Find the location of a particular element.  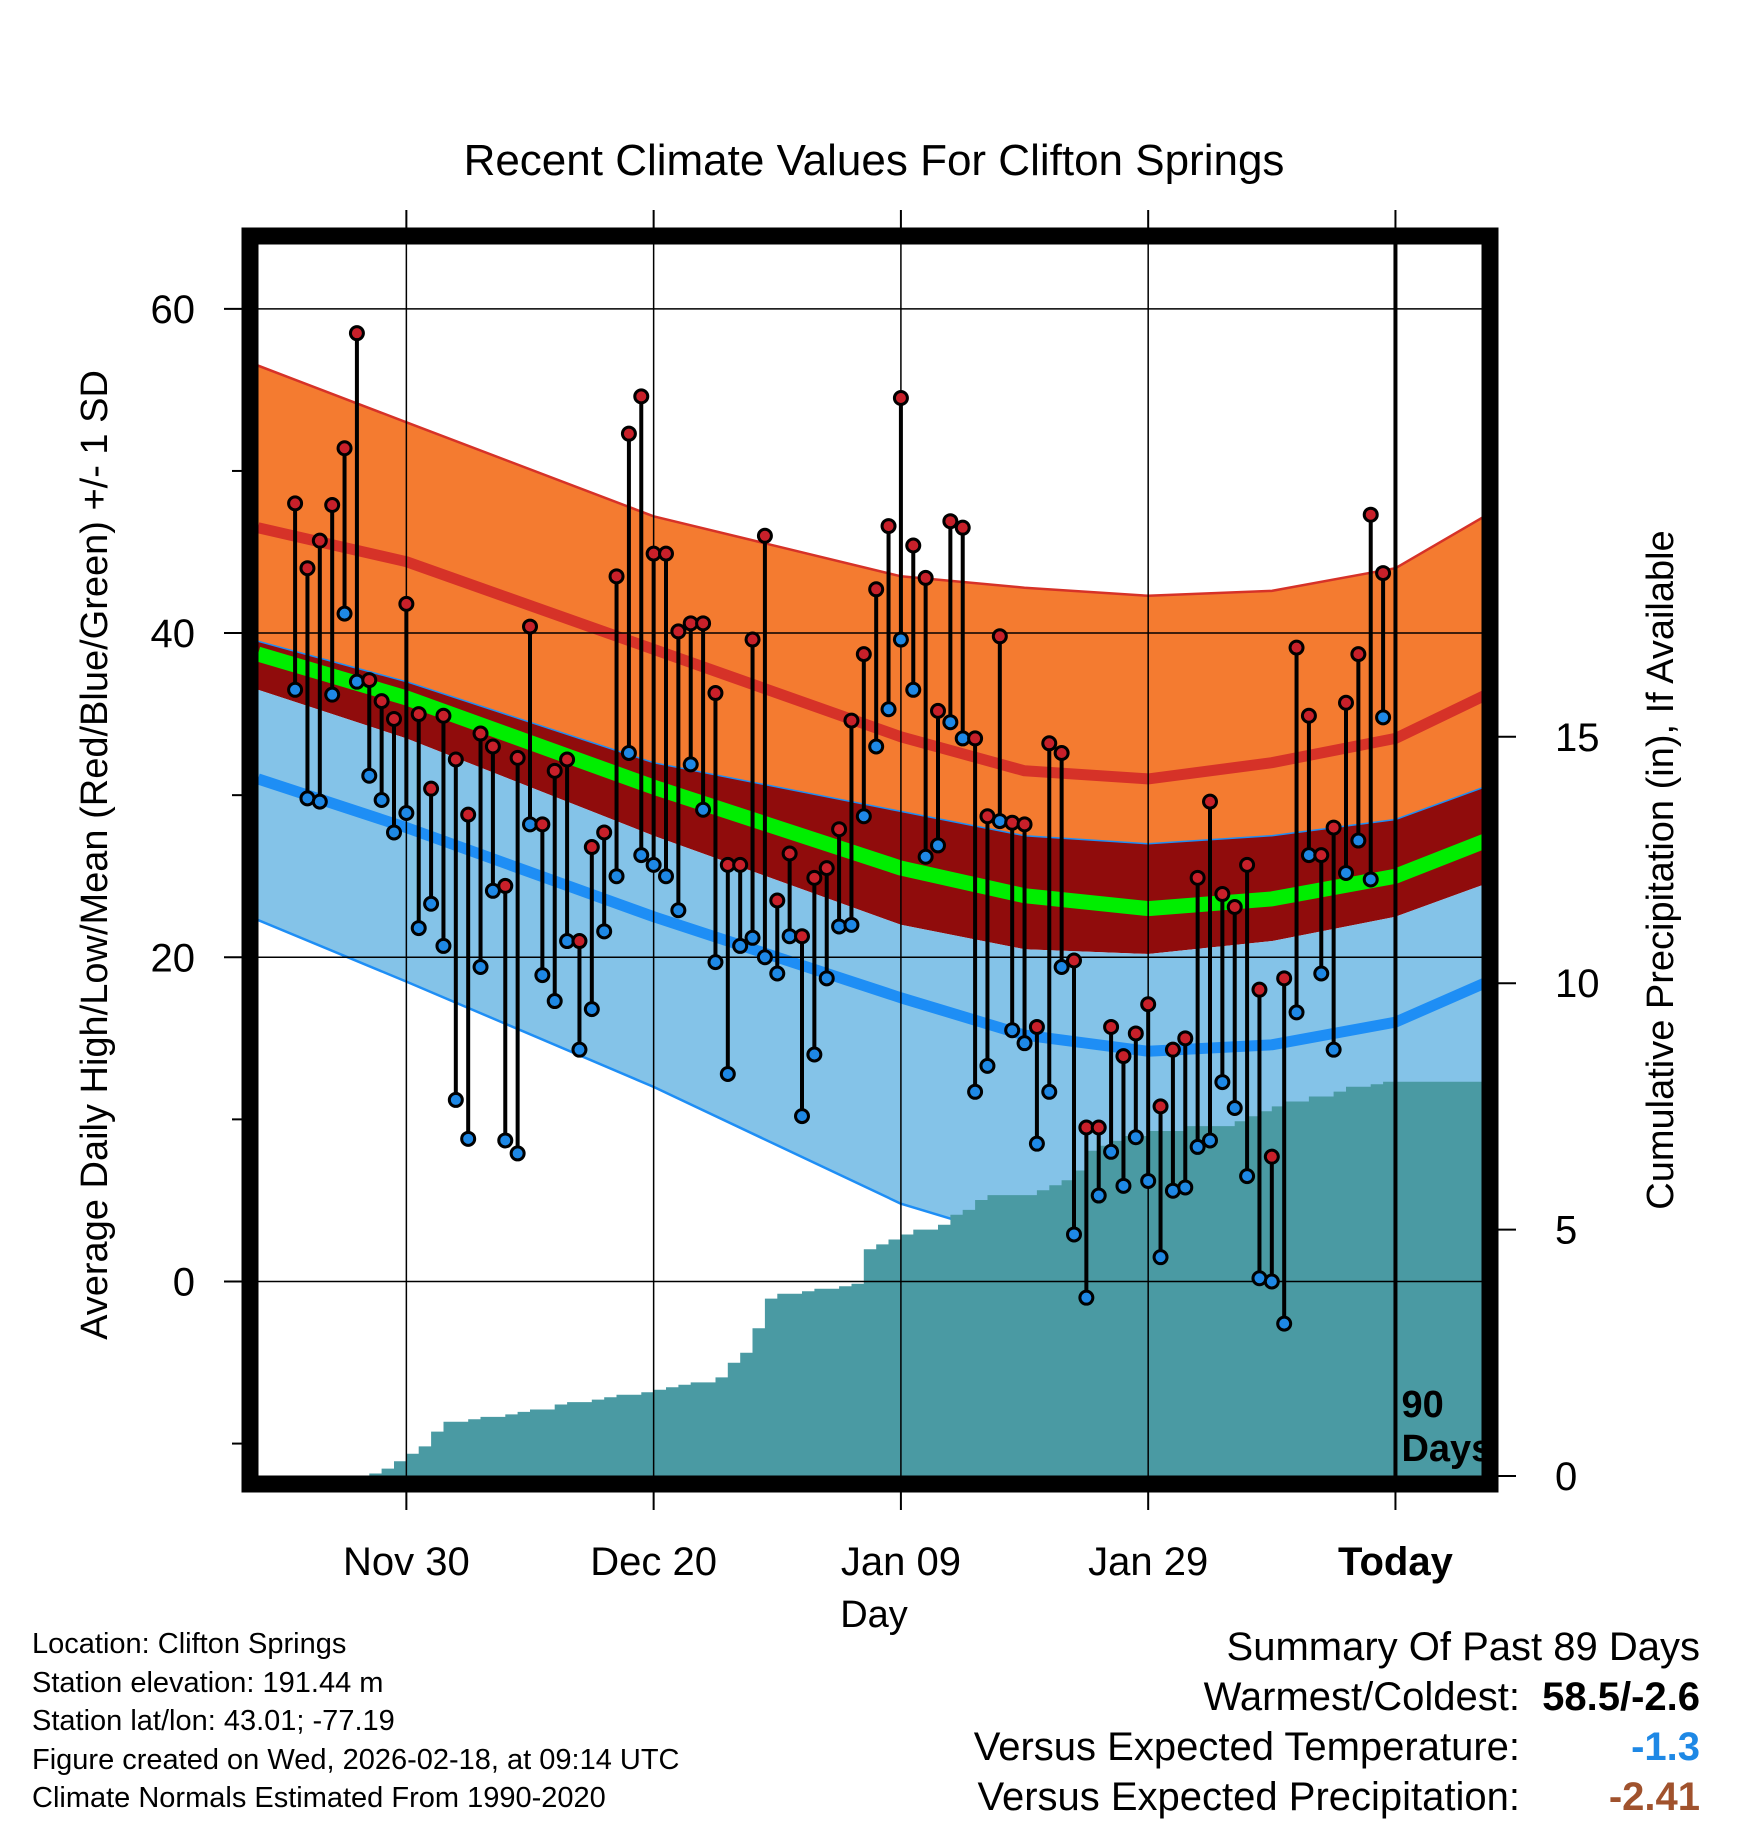

mean-sd-band is located at coordinates (870, 797).